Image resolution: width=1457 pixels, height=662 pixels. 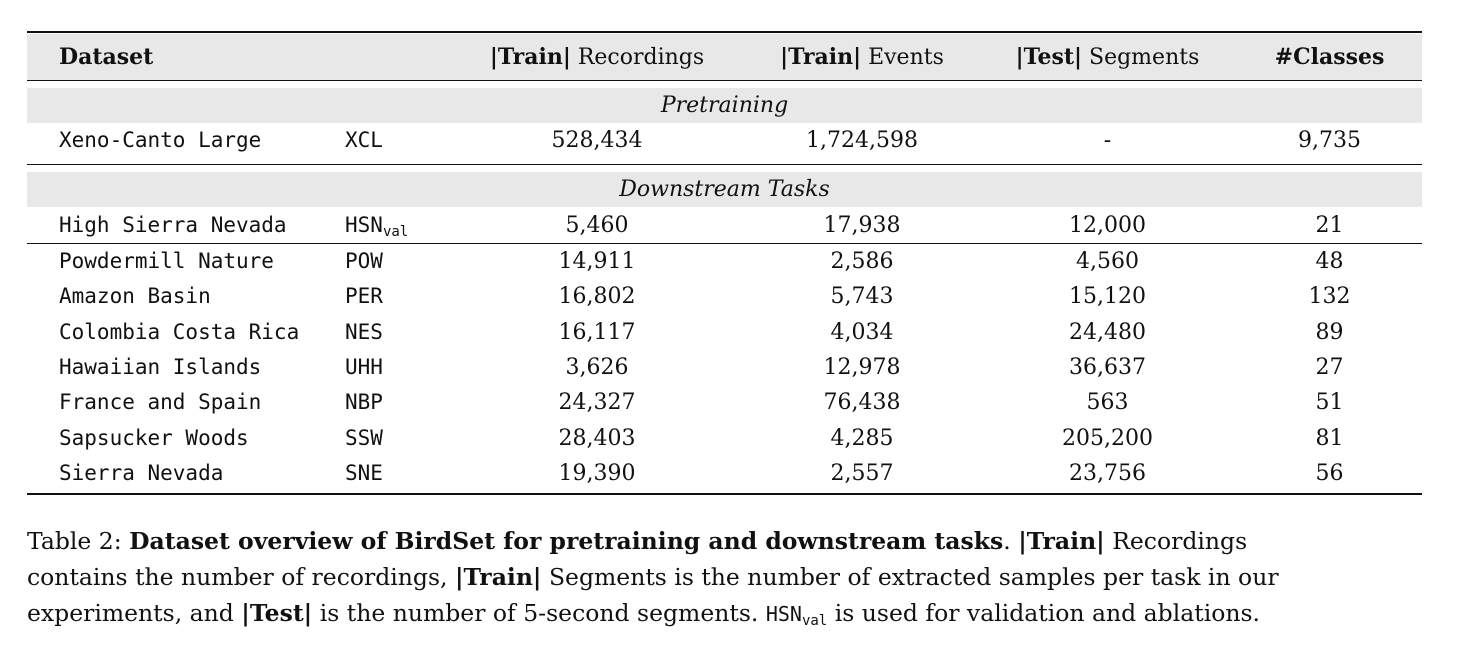 I want to click on test-segments: 205,200, so click(x=1107, y=438).